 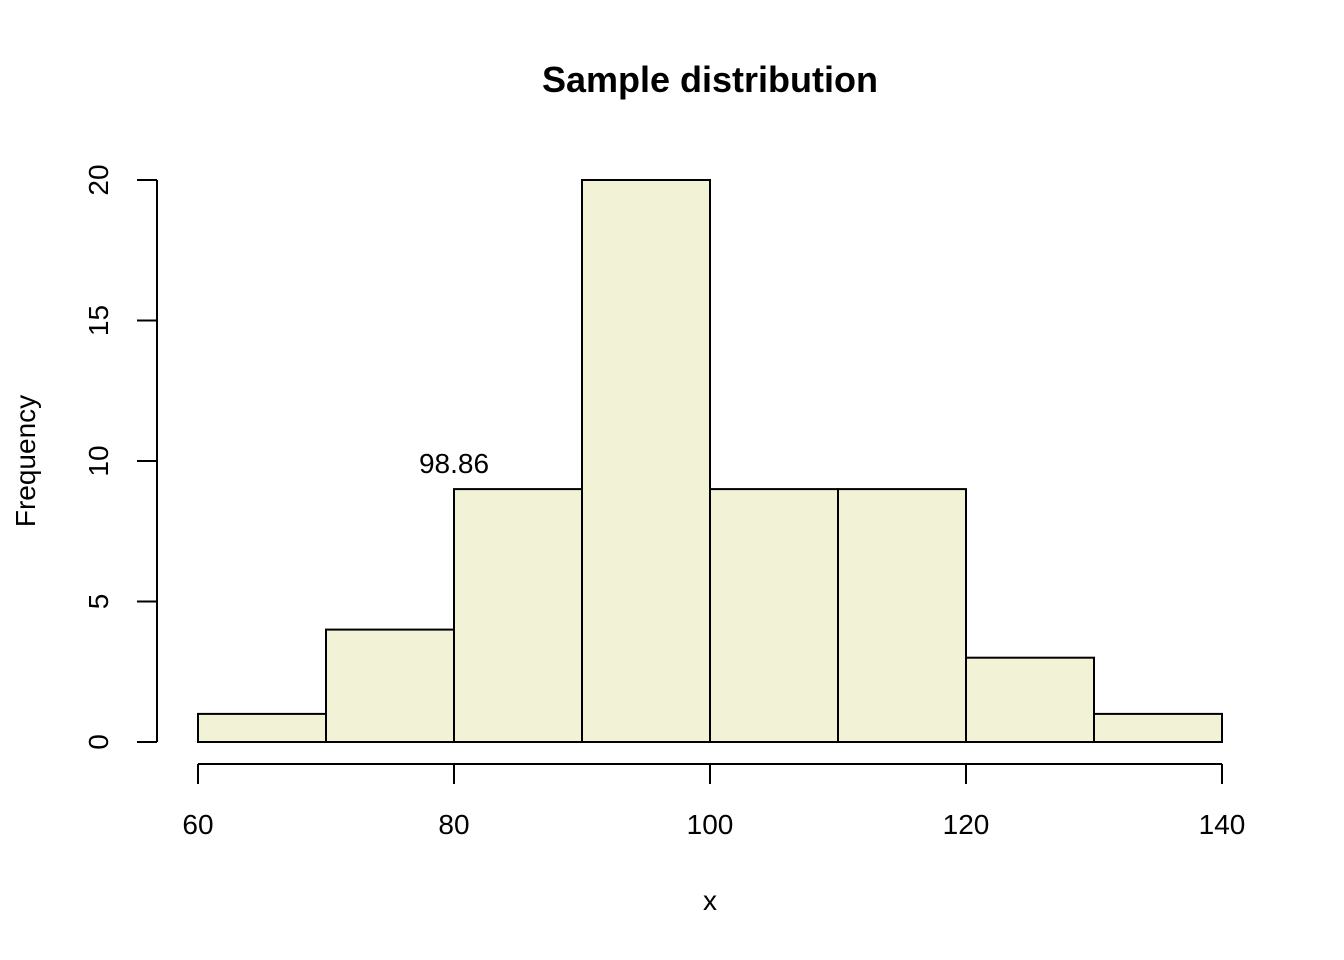 I want to click on x-tick-label: 60, so click(x=197, y=824).